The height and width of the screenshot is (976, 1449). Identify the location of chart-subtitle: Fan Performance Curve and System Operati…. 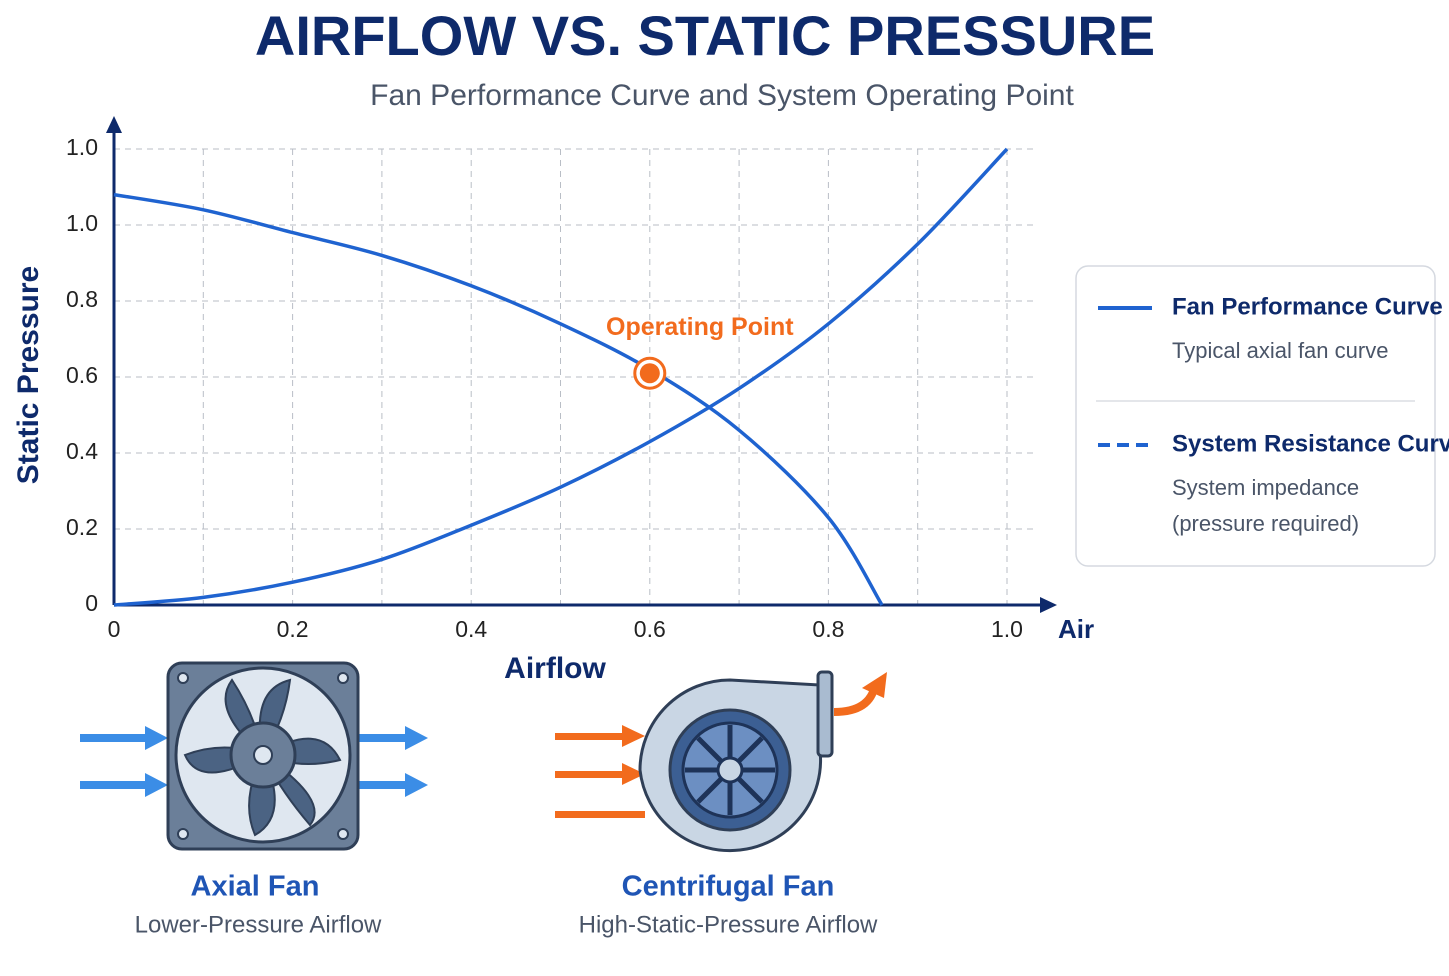
(722, 95).